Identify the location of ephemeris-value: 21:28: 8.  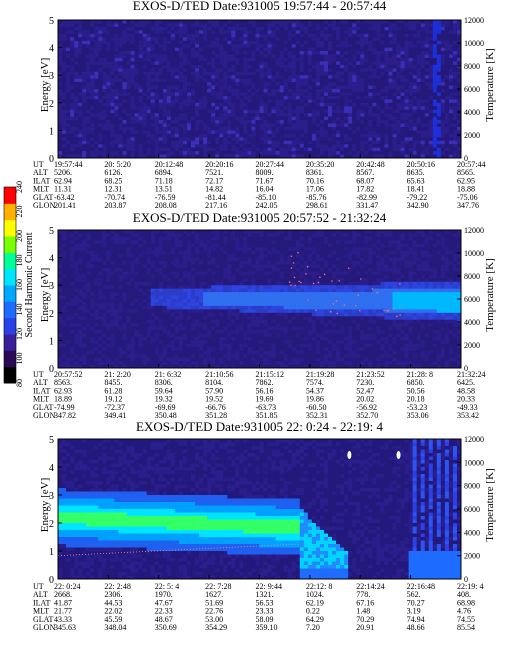
(420, 374).